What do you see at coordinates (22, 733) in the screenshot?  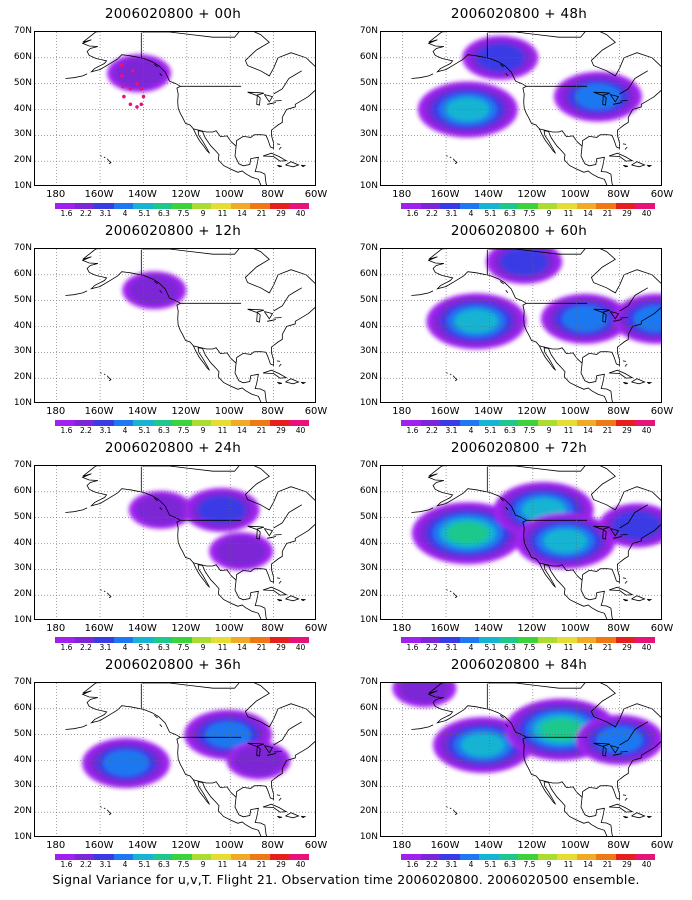 I see `lat-tick-label: 50N` at bounding box center [22, 733].